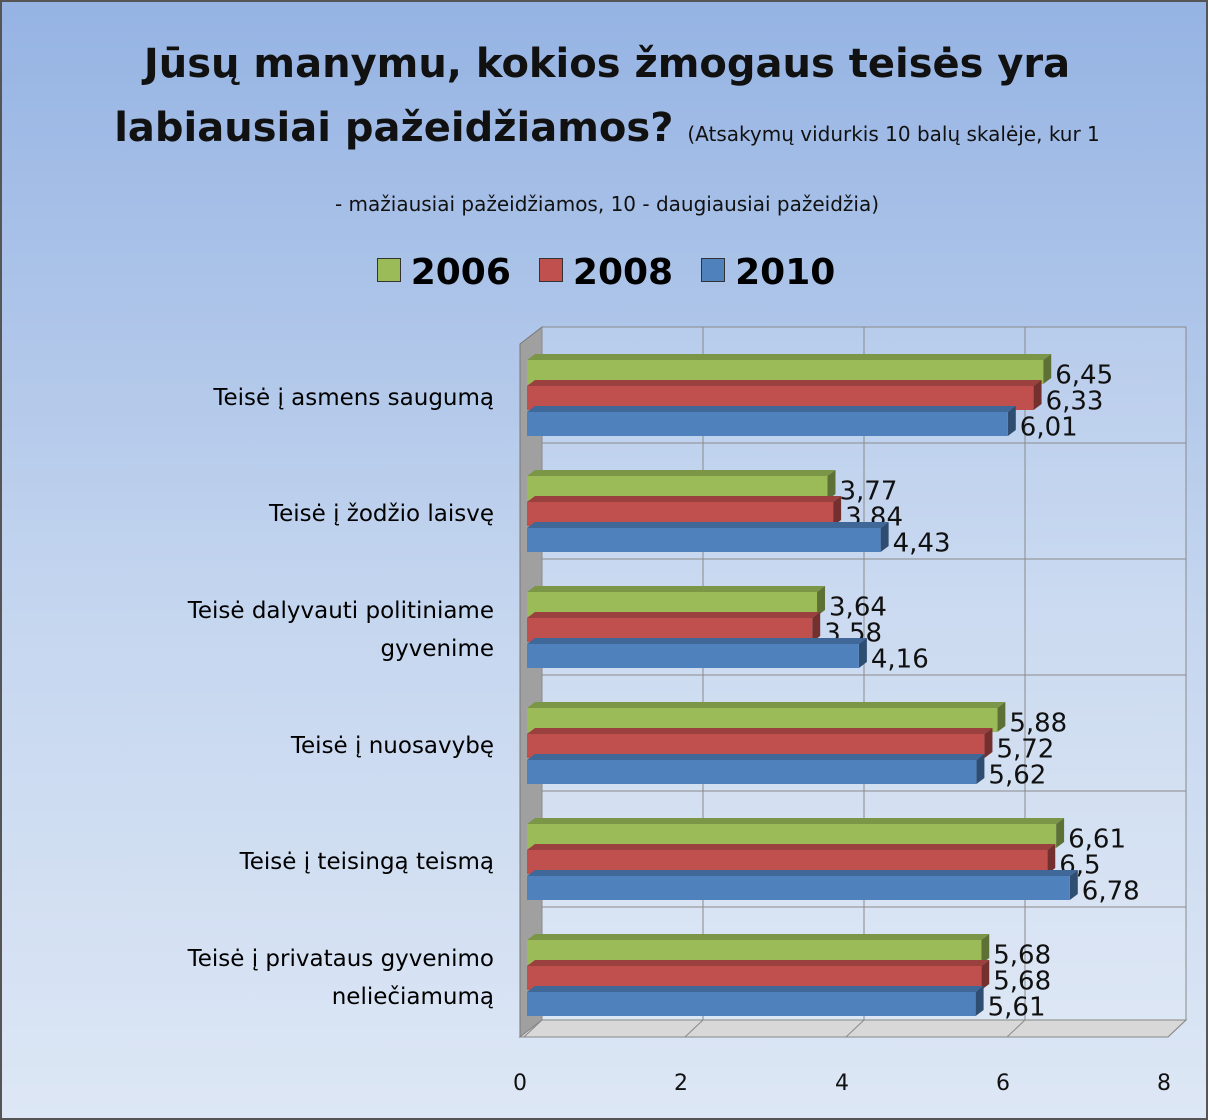 The width and height of the screenshot is (1208, 1120). What do you see at coordinates (1017, 1008) in the screenshot?
I see `value-label: 5,61` at bounding box center [1017, 1008].